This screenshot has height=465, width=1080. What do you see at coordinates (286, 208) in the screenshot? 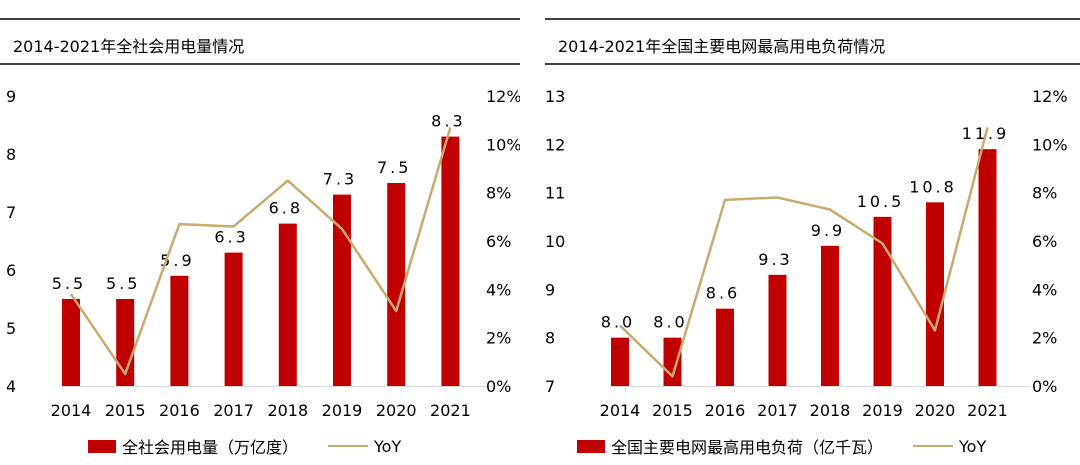
I see `bar-value-label: 6.8` at bounding box center [286, 208].